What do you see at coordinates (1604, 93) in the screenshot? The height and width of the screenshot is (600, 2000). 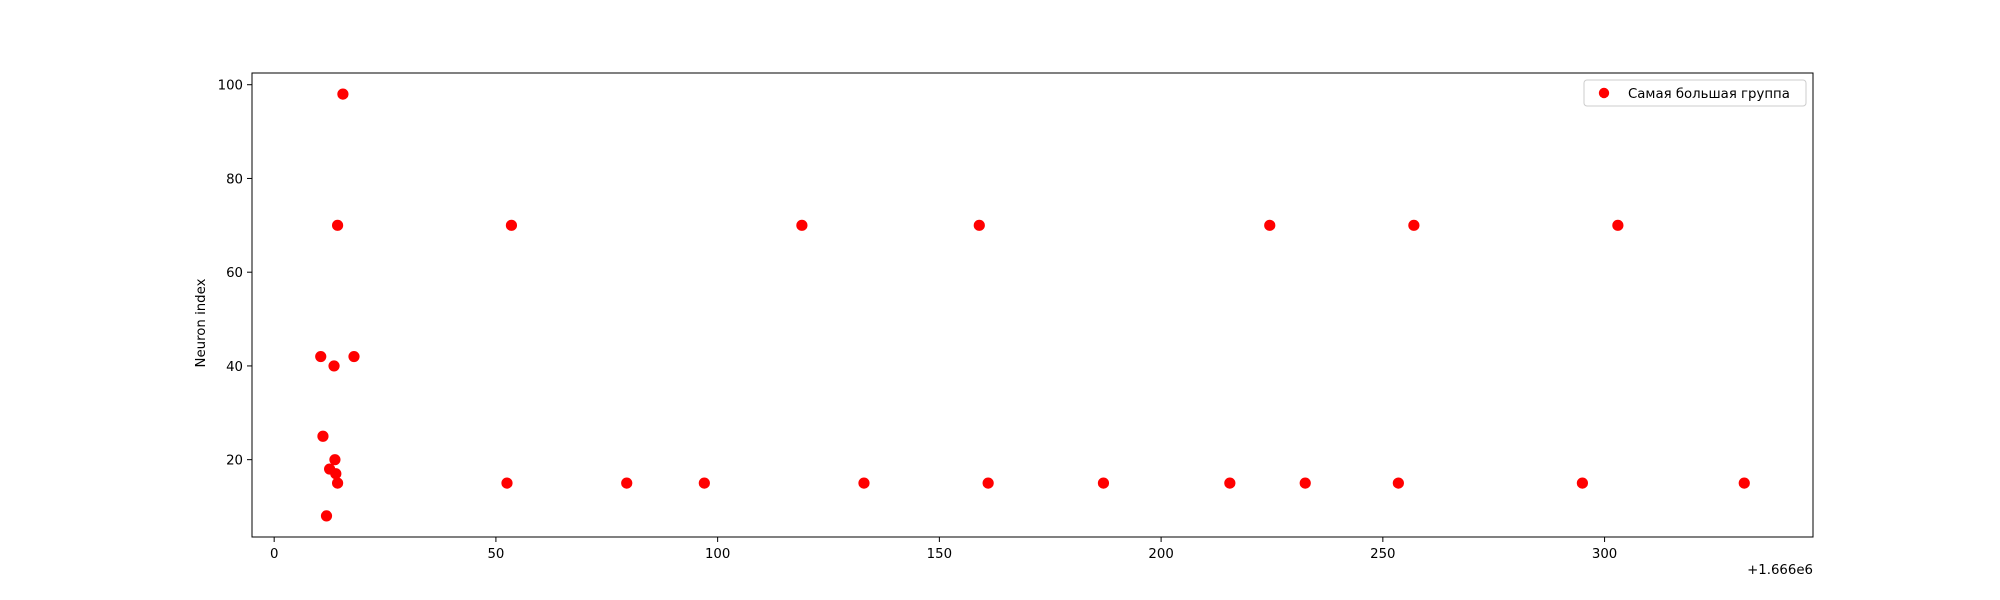 I see `legend-marker` at bounding box center [1604, 93].